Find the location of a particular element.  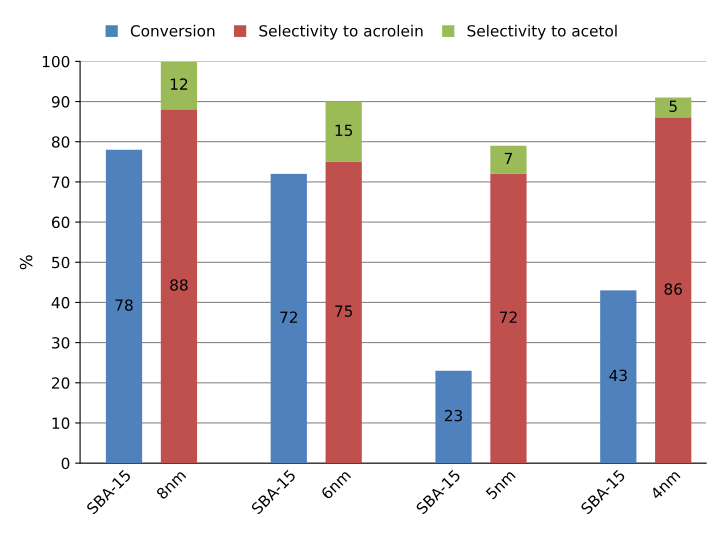

data-label: 78 is located at coordinates (124, 305).